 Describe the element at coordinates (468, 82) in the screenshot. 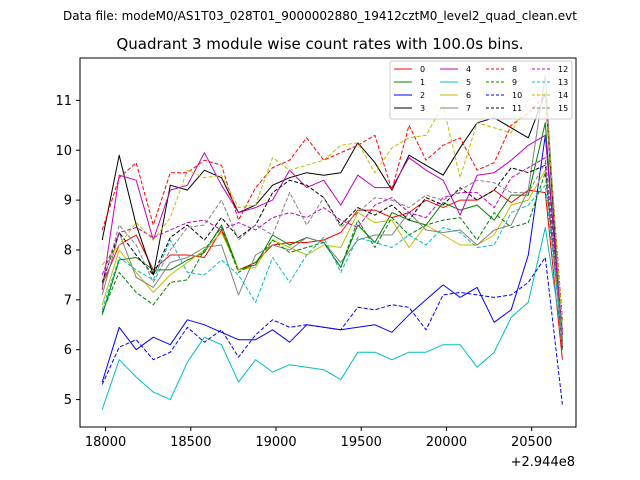

I see `legend-label-5: 5` at that location.